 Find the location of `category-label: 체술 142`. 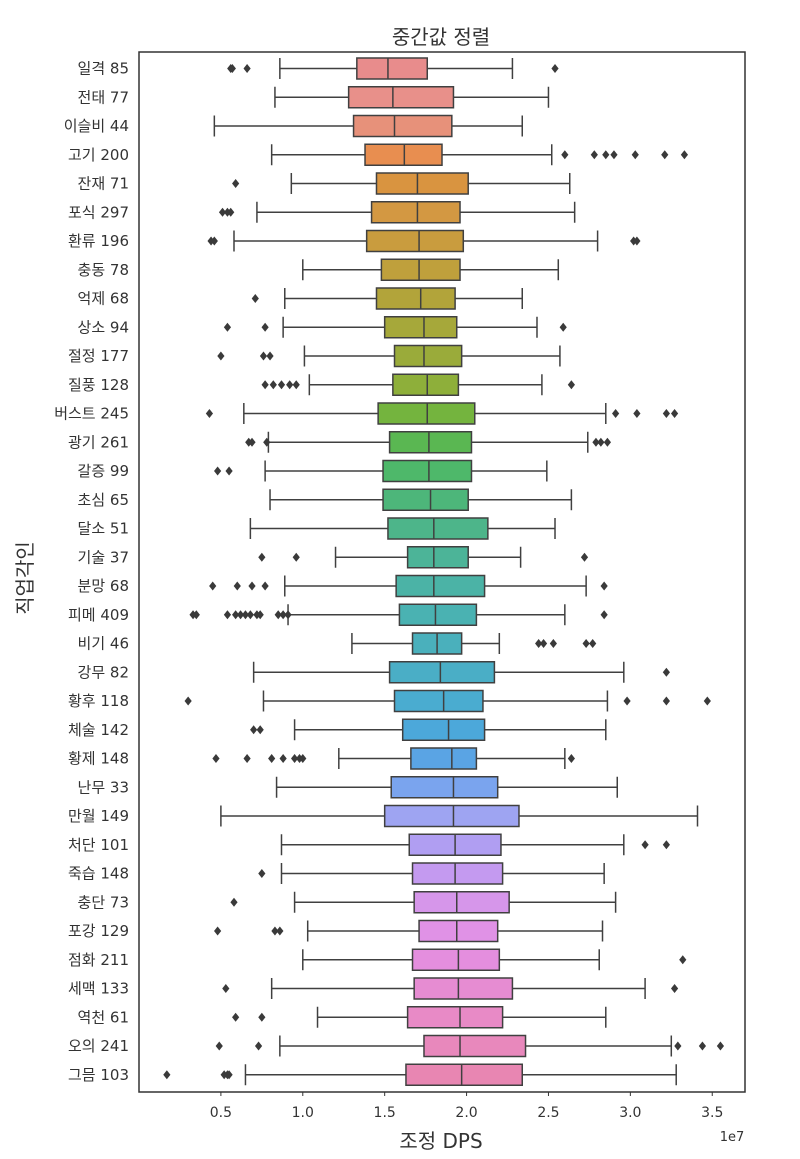

category-label: 체술 142 is located at coordinates (98, 730).